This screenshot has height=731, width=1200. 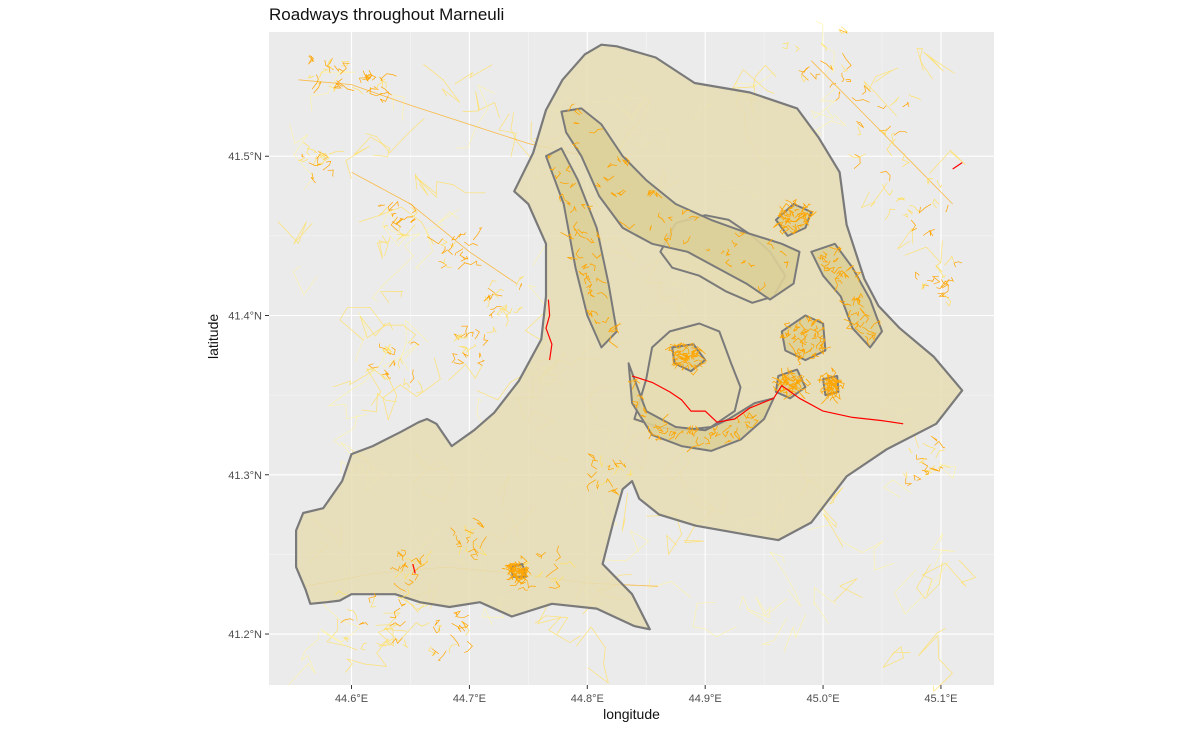 I want to click on y-tick-label: 41.3°N, so click(x=245, y=476).